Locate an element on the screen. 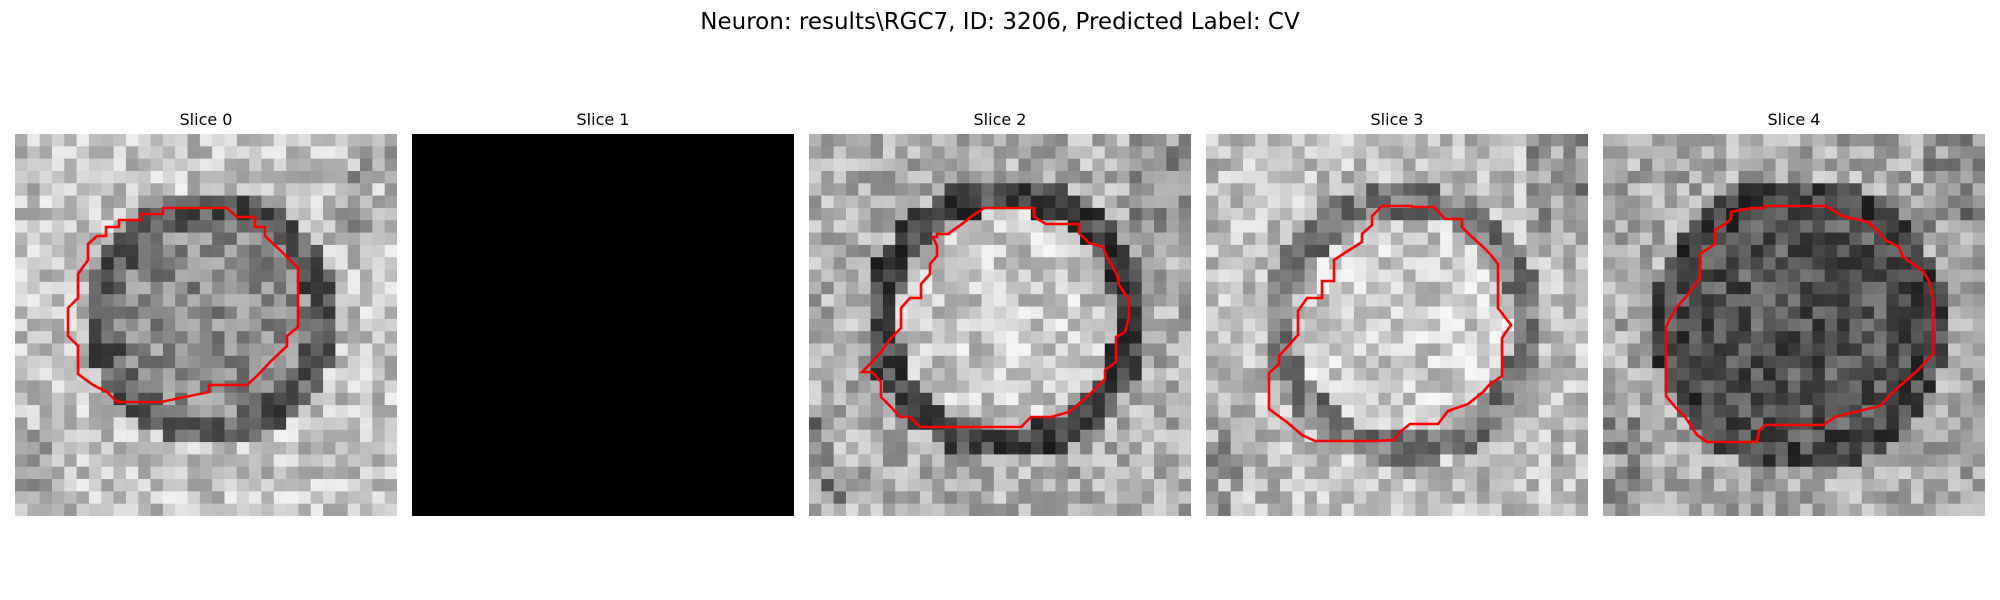 This screenshot has height=600, width=2000. slice-2-title: Slice 2 is located at coordinates (1000, 119).